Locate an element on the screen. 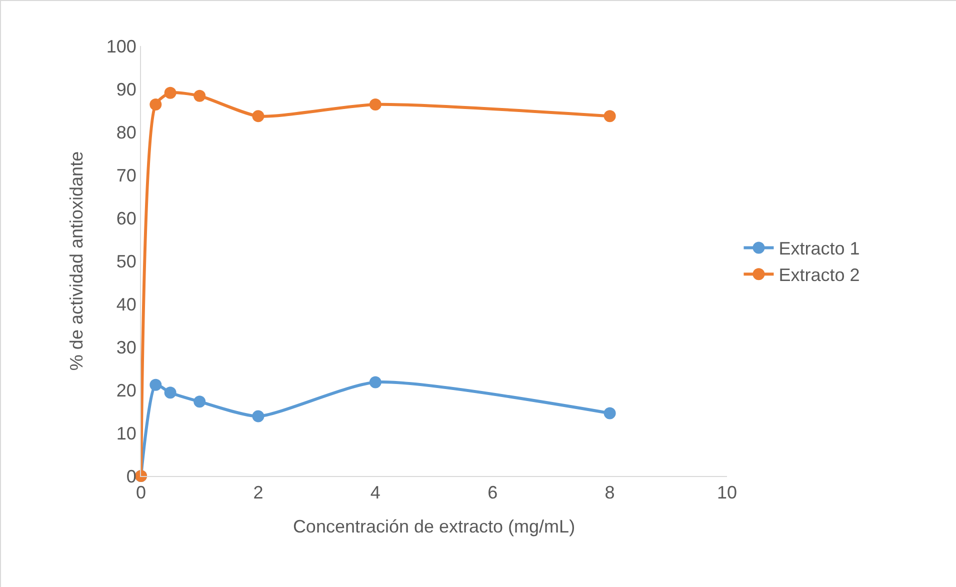 Image resolution: width=956 pixels, height=587 pixels. y-tick-label: 70 is located at coordinates (126, 175).